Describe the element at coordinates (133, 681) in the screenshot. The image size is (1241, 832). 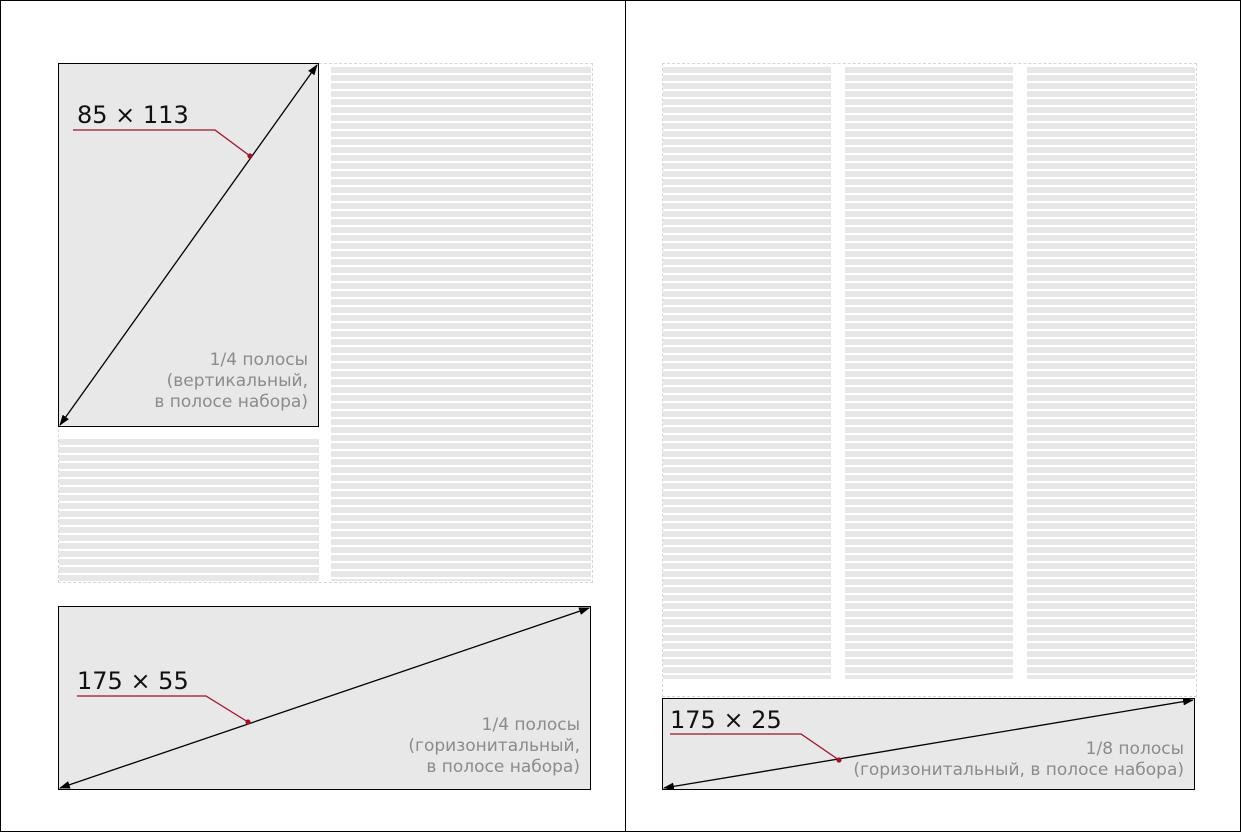
I see `size-label: 175 × 55` at that location.